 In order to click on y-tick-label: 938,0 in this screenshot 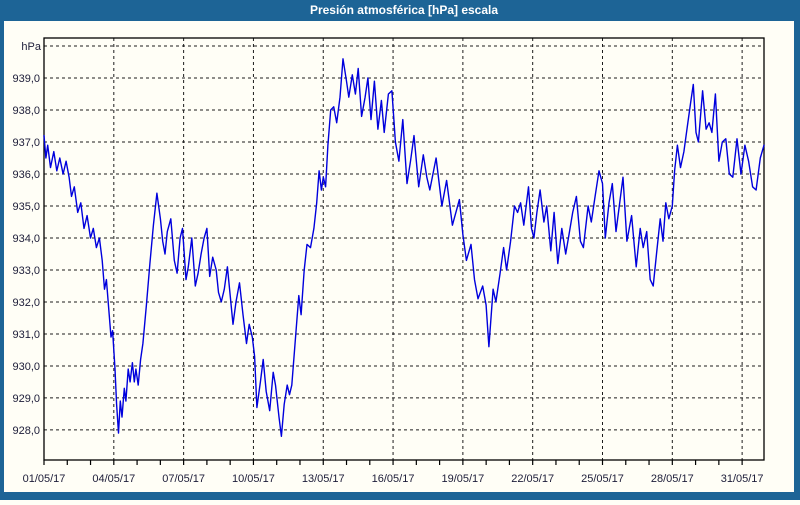, I will do `click(26, 111)`.